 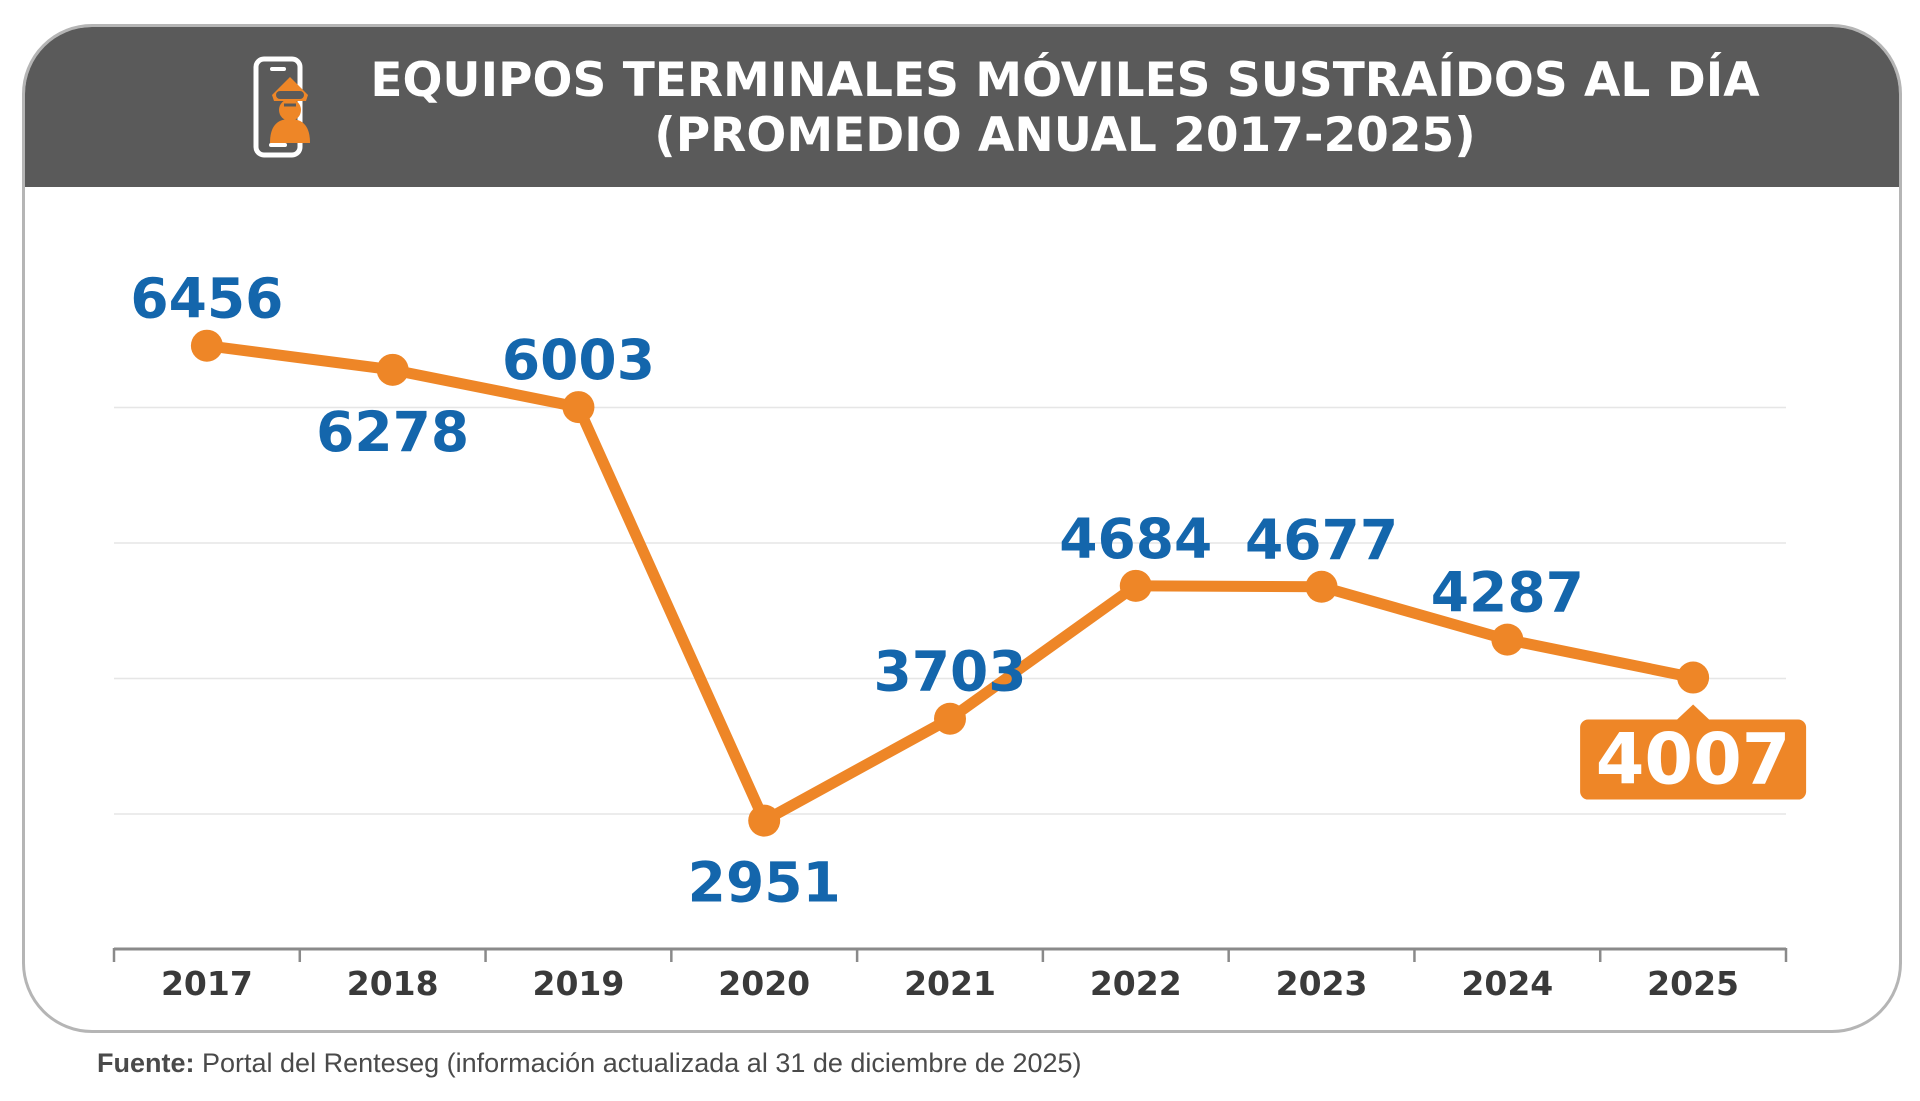 What do you see at coordinates (1322, 983) in the screenshot?
I see `x-tick-label: 2023` at bounding box center [1322, 983].